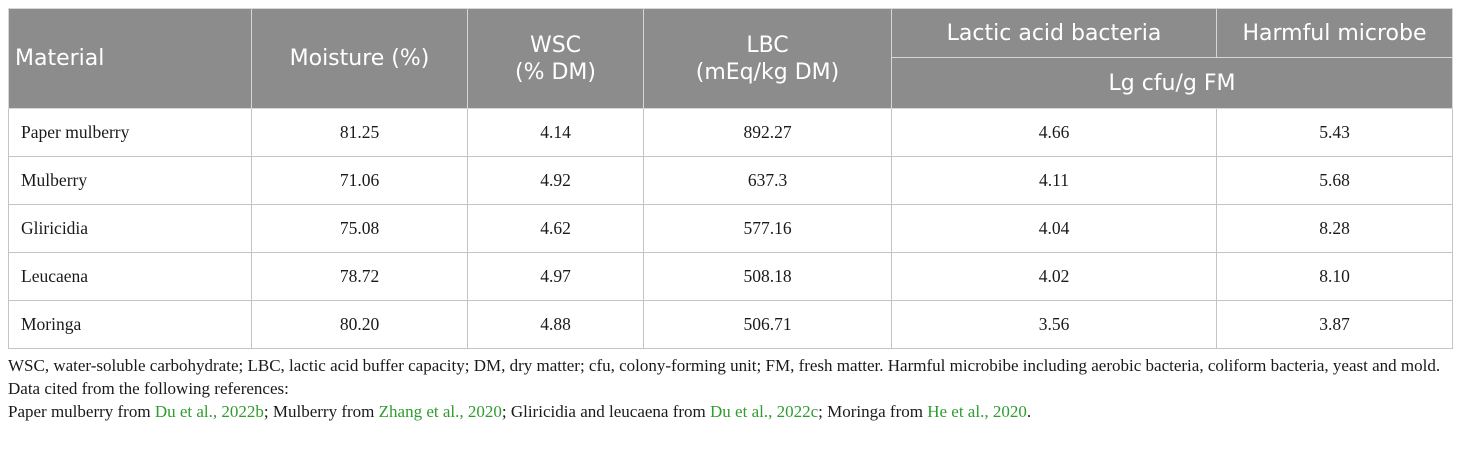 The width and height of the screenshot is (1460, 462). What do you see at coordinates (321, 411) in the screenshot?
I see `ref-text: ; Mulberry from` at bounding box center [321, 411].